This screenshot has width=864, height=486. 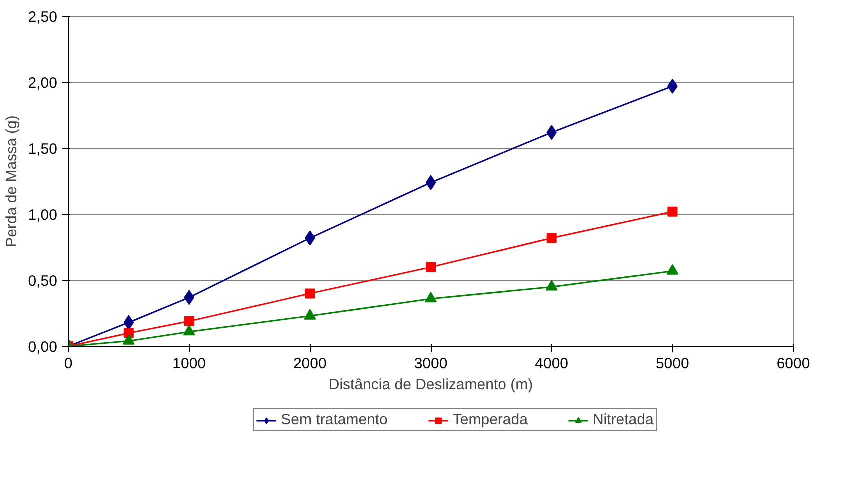 What do you see at coordinates (334, 420) in the screenshot?
I see `legend-label: Sem tratamento` at bounding box center [334, 420].